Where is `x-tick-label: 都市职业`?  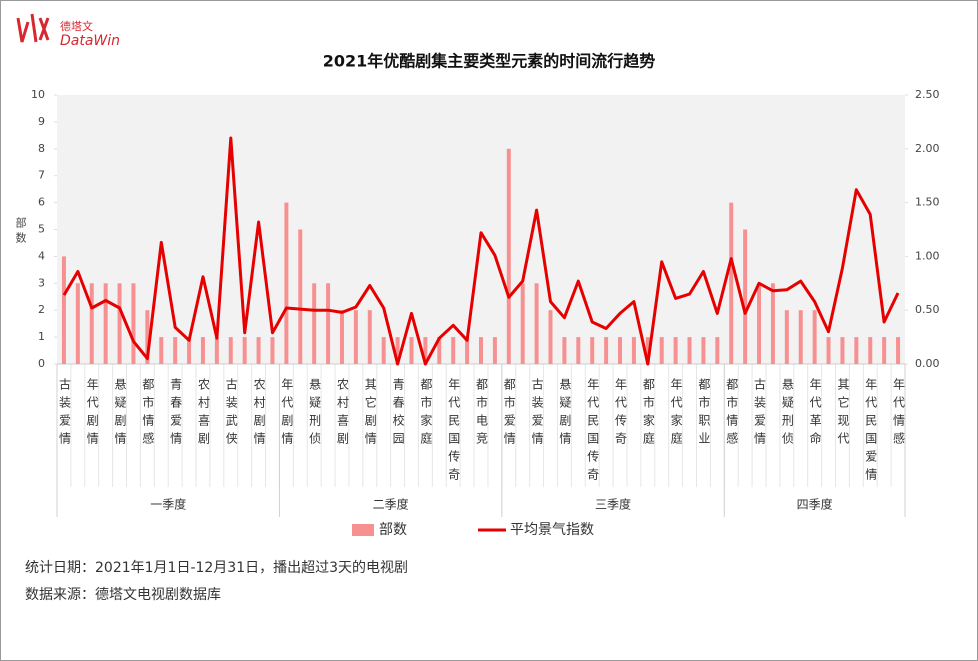 x-tick-label: 都市职业 is located at coordinates (704, 414).